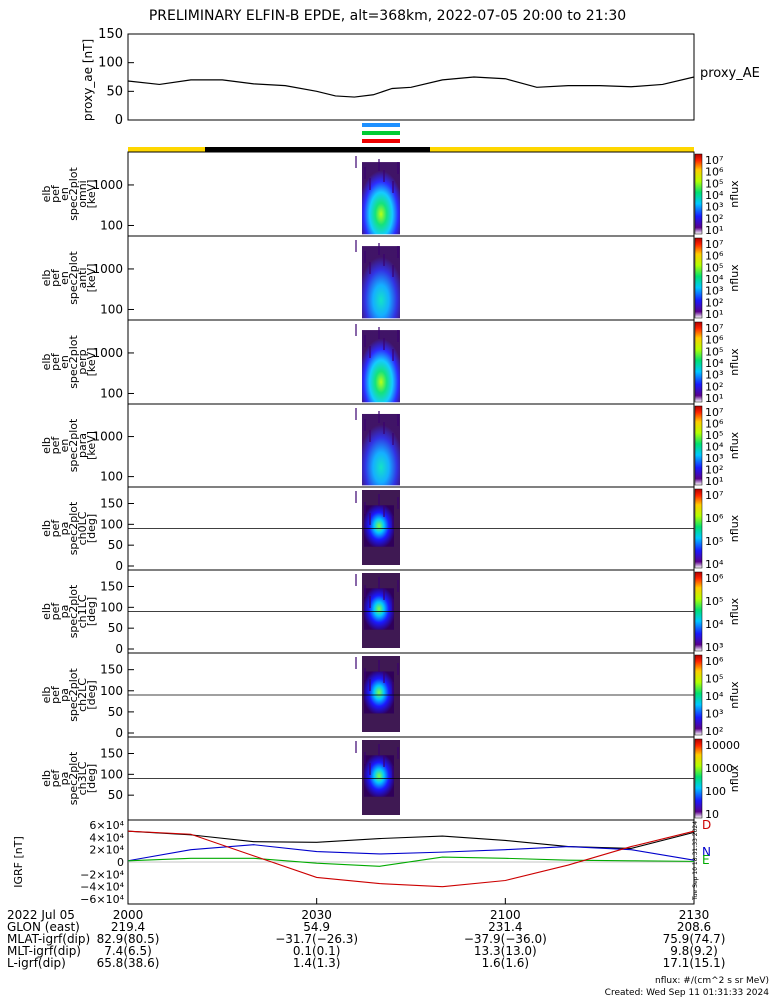  I want to click on proxy-ae-ytick: 150, so click(110, 34).